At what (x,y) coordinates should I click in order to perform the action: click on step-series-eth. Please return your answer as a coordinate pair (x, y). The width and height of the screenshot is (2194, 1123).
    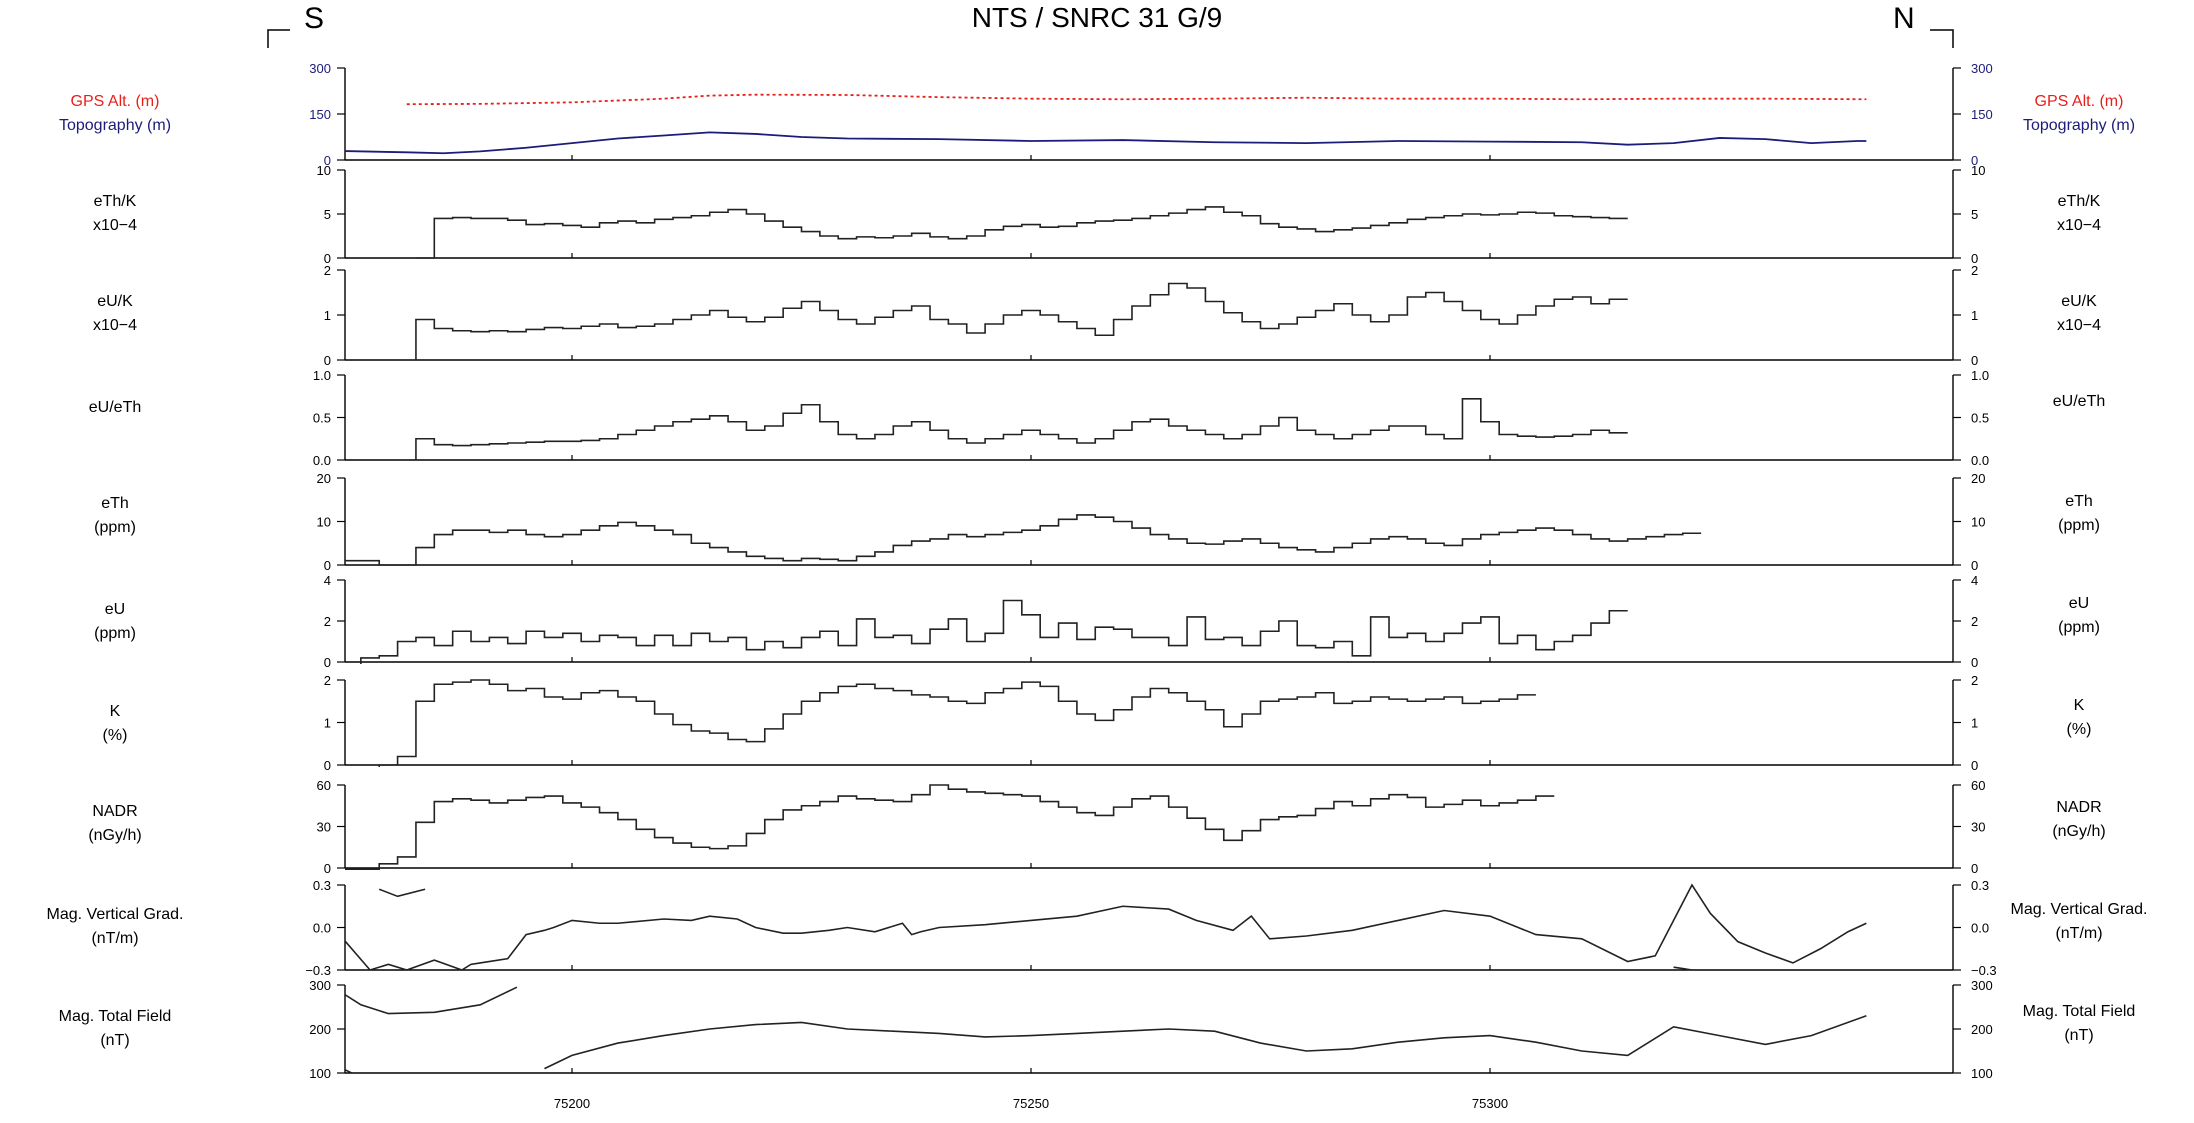
    Looking at the image, I should click on (1023, 540).